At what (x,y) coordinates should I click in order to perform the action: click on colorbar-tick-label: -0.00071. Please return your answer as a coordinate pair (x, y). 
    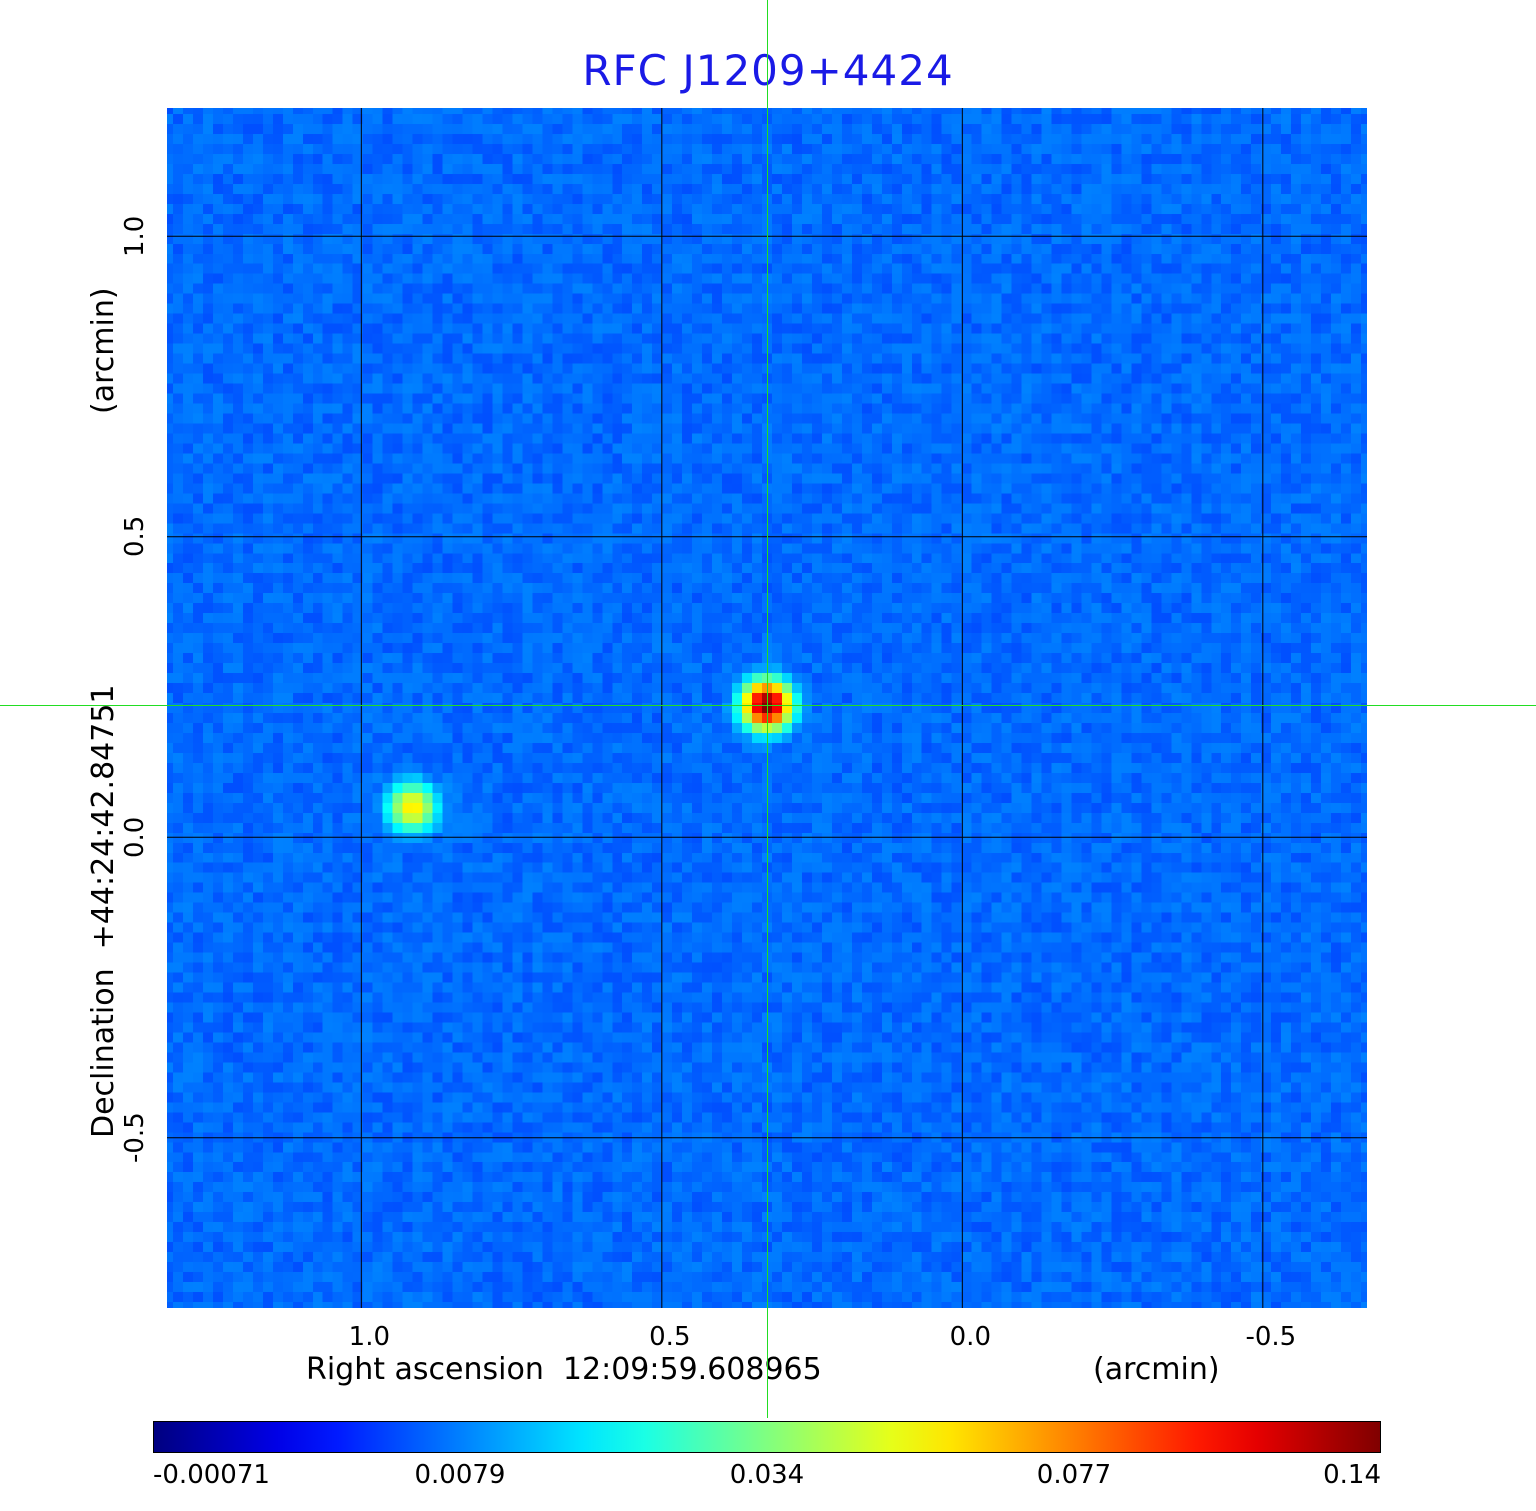
    Looking at the image, I should click on (211, 1475).